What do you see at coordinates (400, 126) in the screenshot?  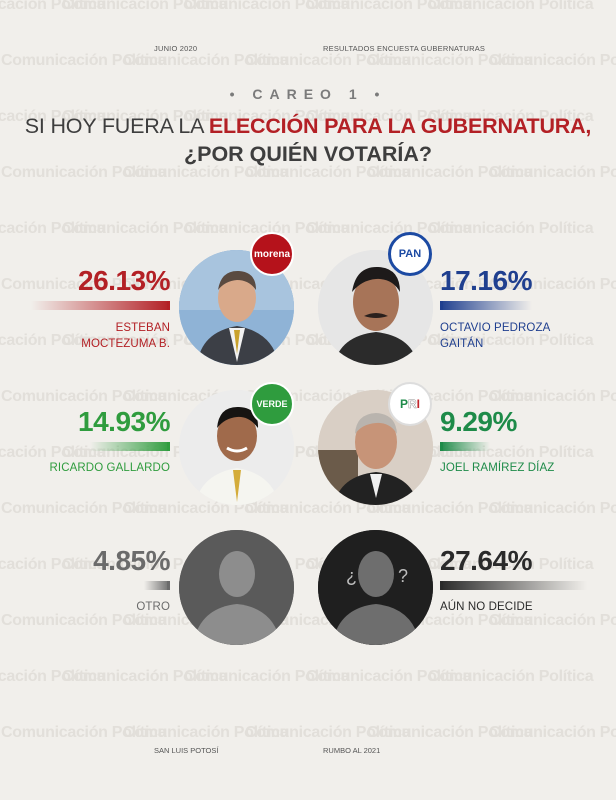 I see `question-bold: ELECCIÓN PARA LA GUBERNATURA,` at bounding box center [400, 126].